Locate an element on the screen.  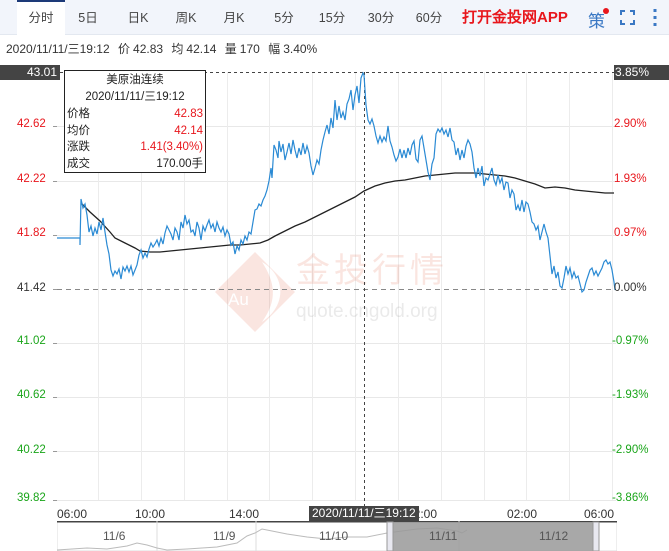
navigator-day-label: 11/10 is located at coordinates (334, 536).